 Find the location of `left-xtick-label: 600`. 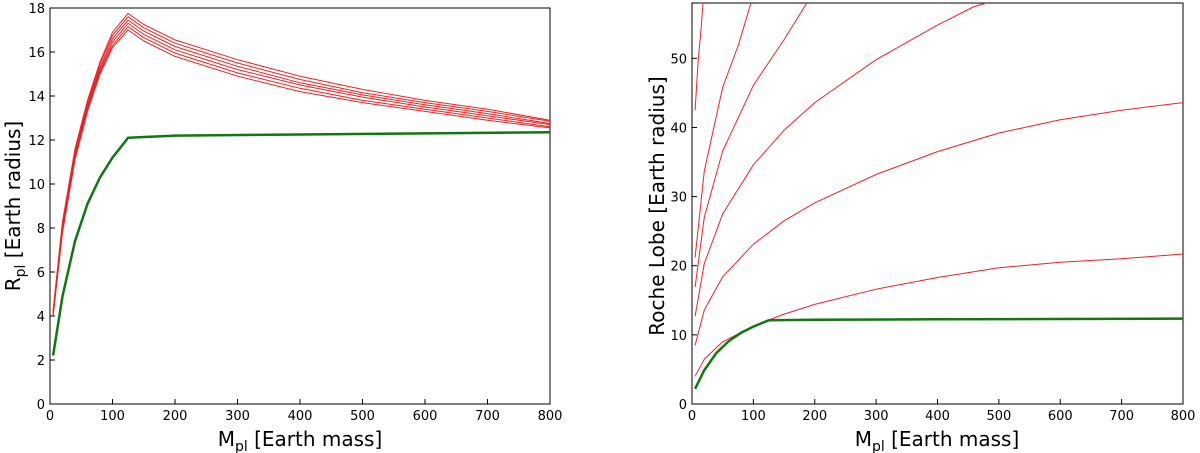

left-xtick-label: 600 is located at coordinates (425, 416).